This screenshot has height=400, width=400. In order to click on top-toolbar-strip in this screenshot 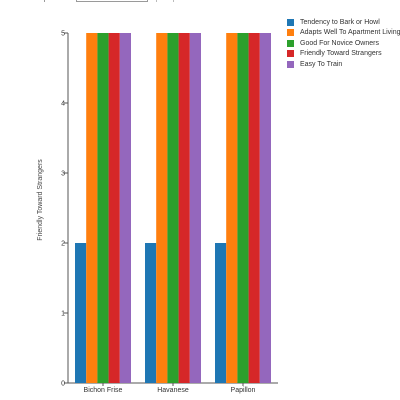, I will do `click(200, 3)`.